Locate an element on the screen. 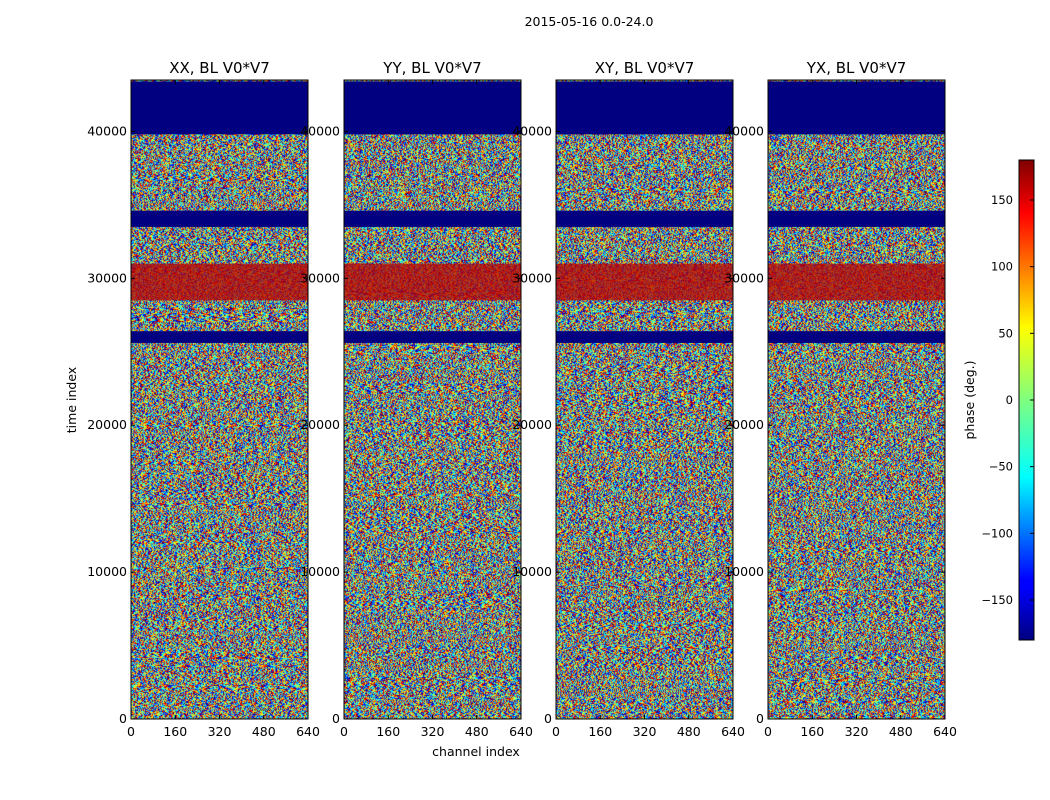 Image resolution: width=1050 pixels, height=800 pixels. panel-title: YY, BL V0*V7 is located at coordinates (431, 68).